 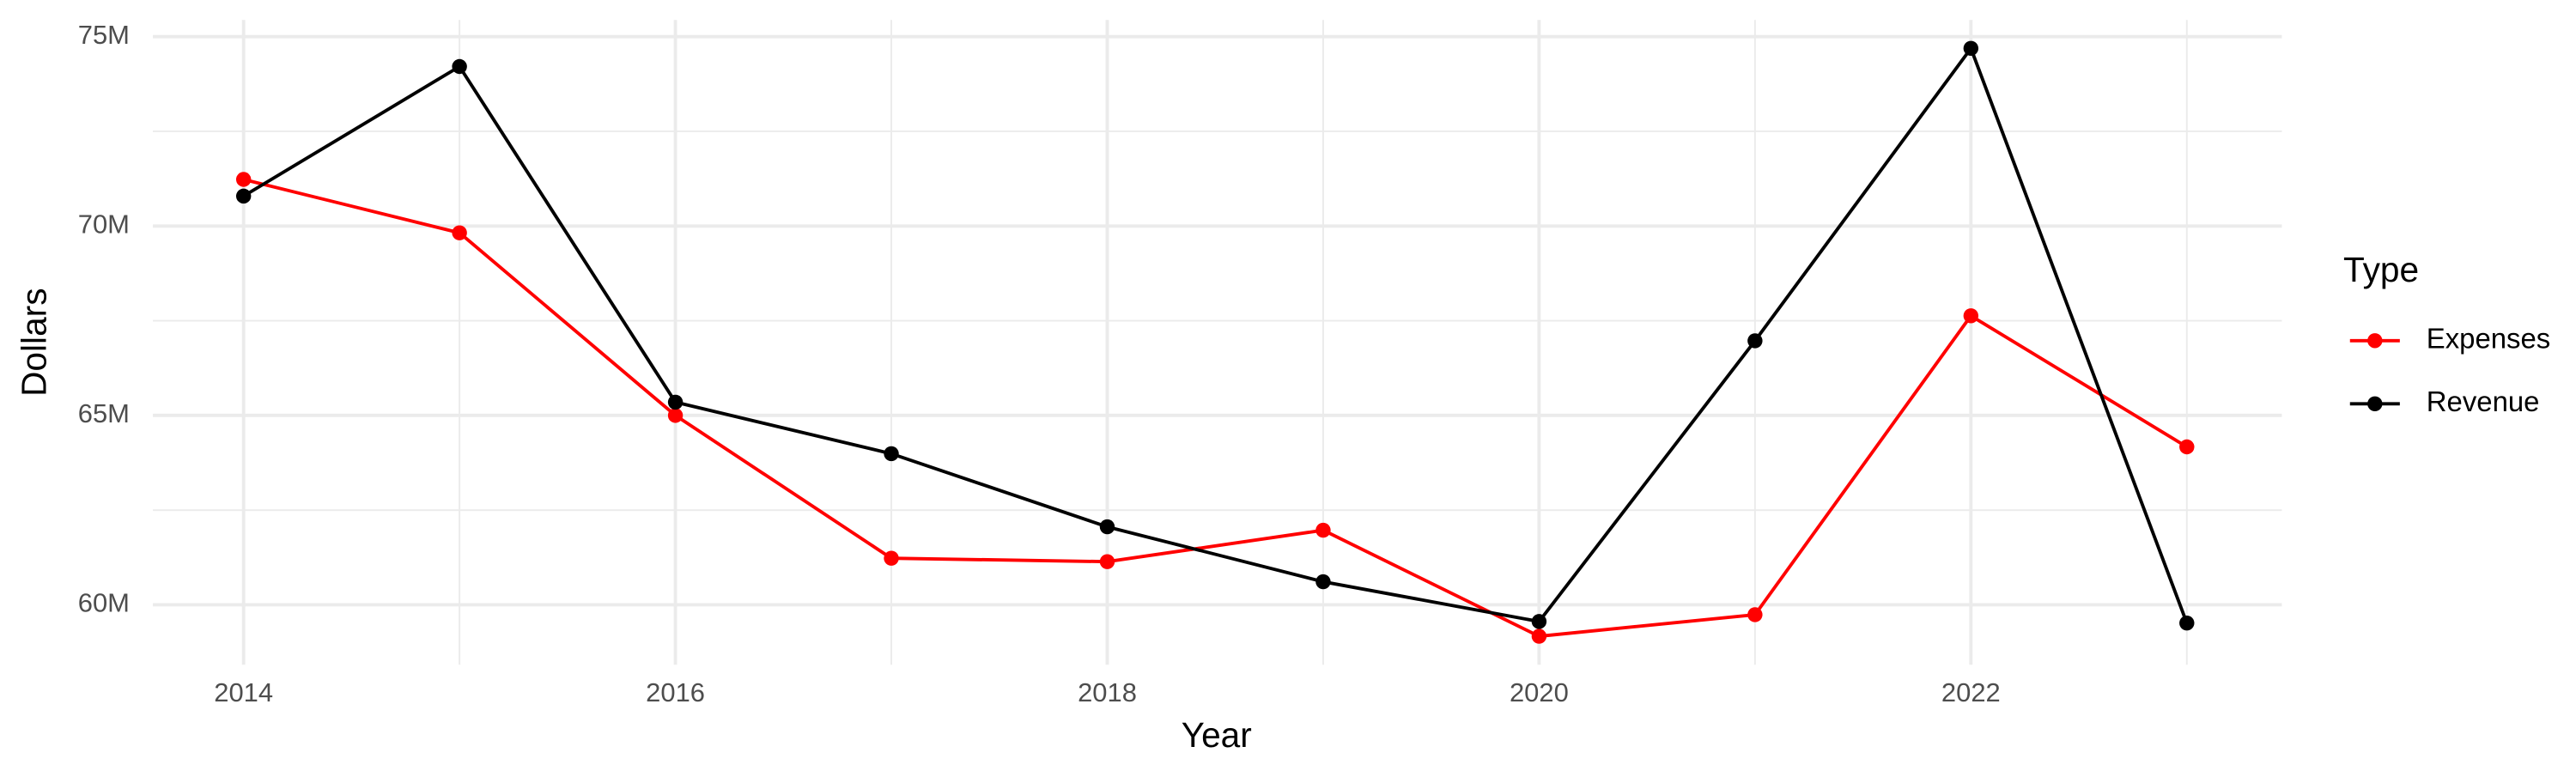 What do you see at coordinates (2484, 401) in the screenshot?
I see `legend-label: Revenue` at bounding box center [2484, 401].